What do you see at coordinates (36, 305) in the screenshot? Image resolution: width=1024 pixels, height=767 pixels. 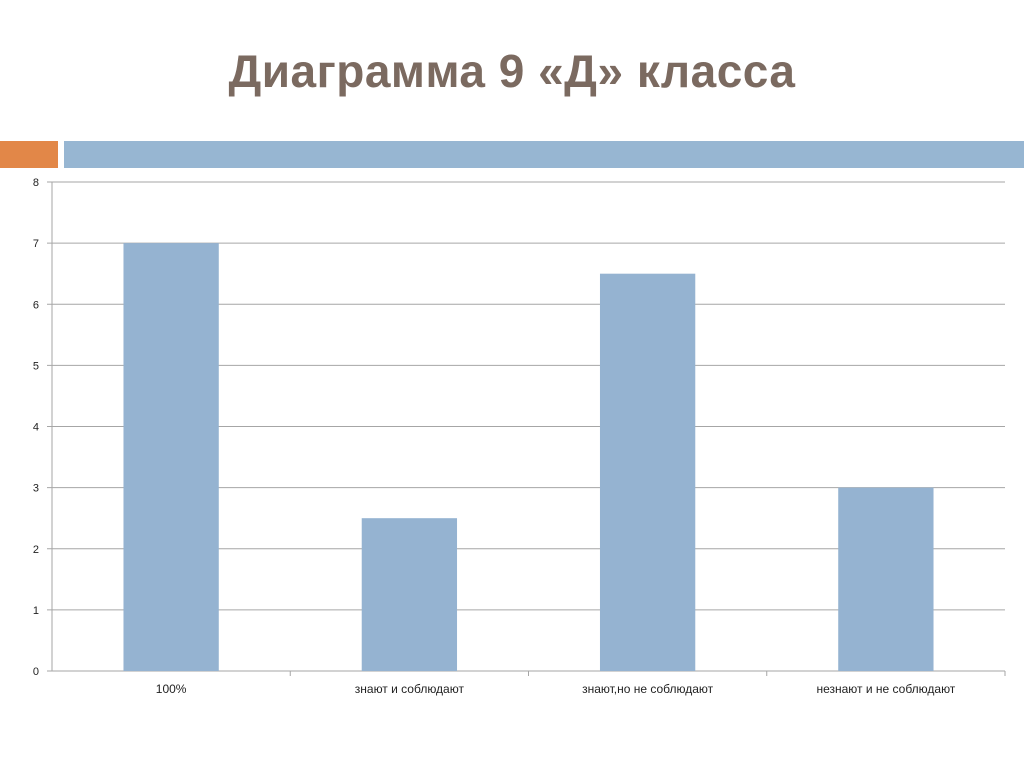 I see `y-tick-label: 6` at bounding box center [36, 305].